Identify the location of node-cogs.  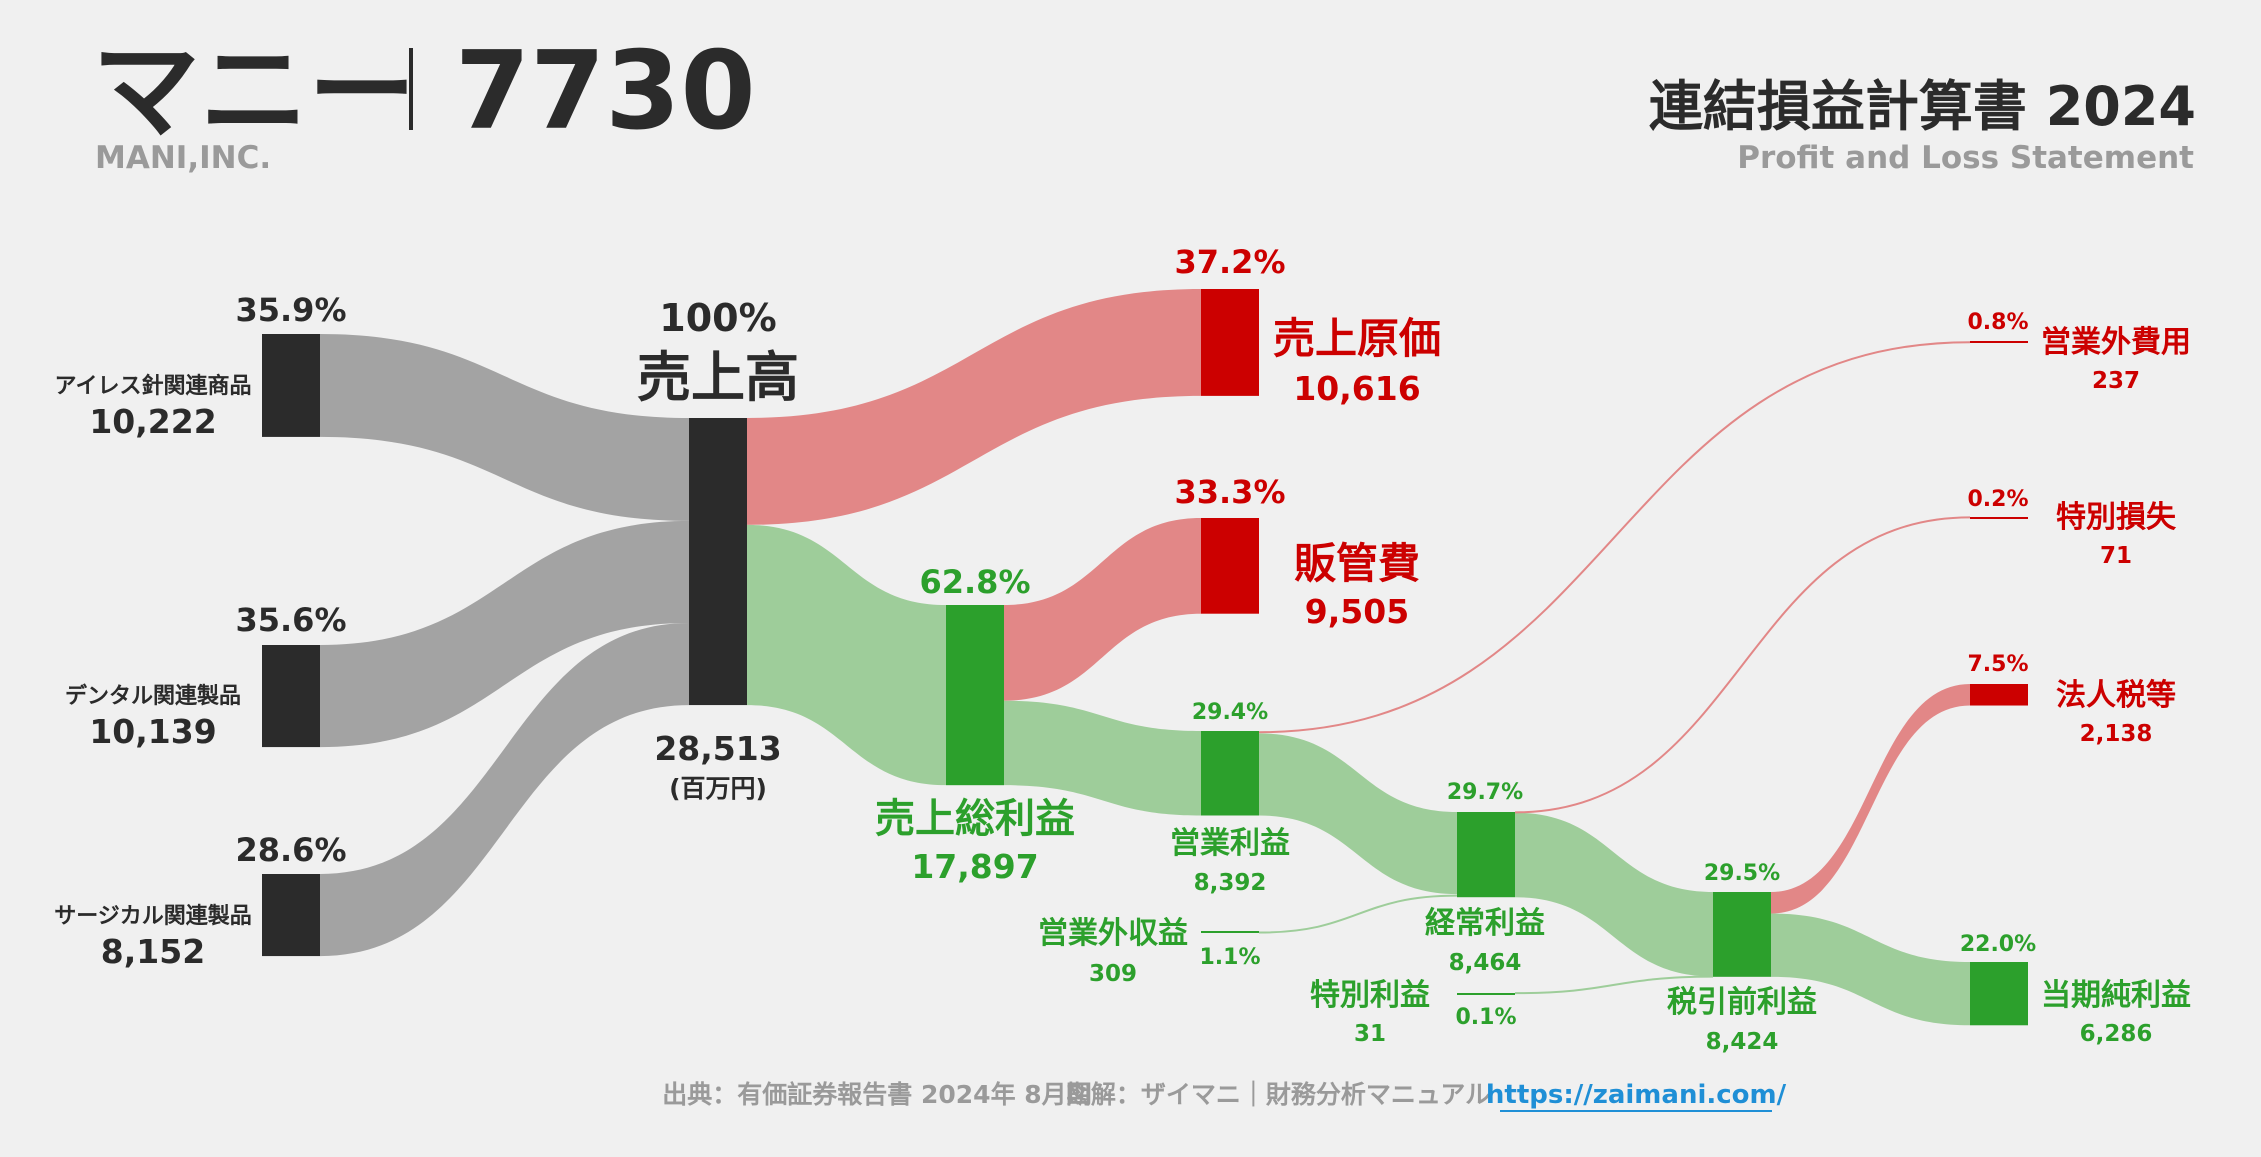
(1230, 342).